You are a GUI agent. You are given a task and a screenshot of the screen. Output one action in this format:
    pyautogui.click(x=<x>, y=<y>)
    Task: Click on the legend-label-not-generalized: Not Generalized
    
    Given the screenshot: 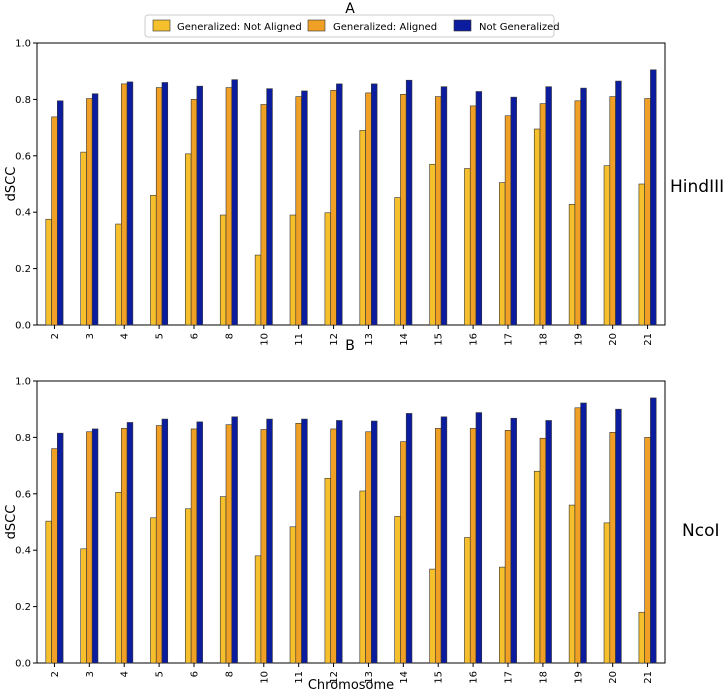 What is the action you would take?
    pyautogui.click(x=519, y=27)
    